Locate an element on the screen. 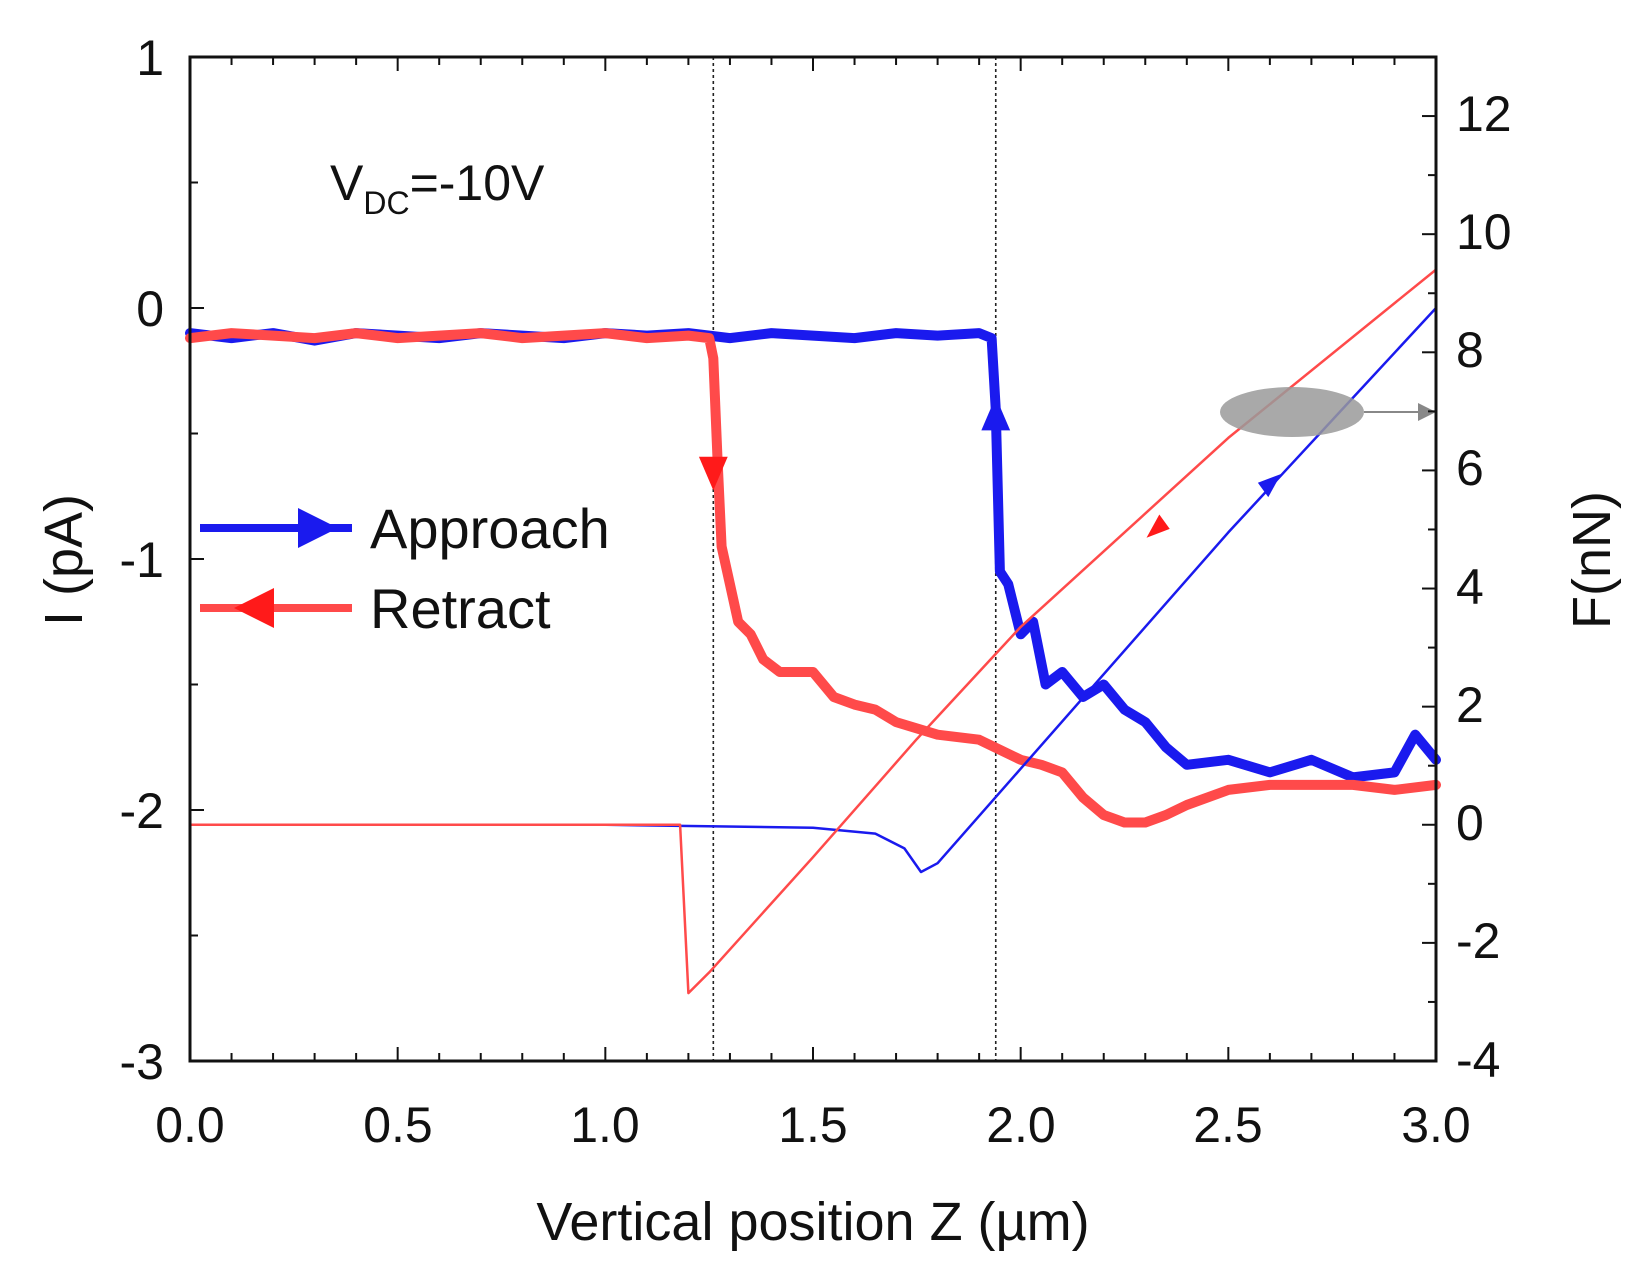 This screenshot has height=1269, width=1640. y-axis-right-title: F(nN) is located at coordinates (1592, 560).